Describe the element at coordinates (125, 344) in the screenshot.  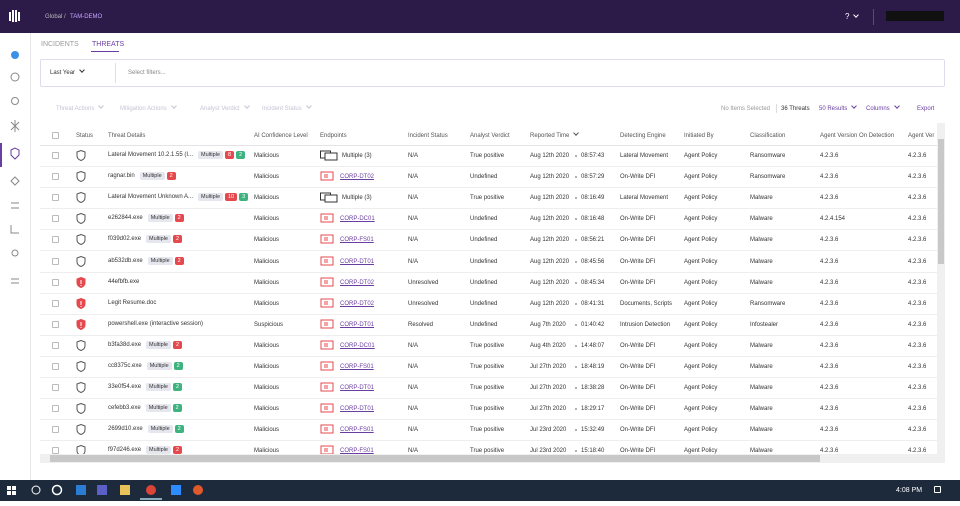
I see `threat-name: b3fa38d.exe` at that location.